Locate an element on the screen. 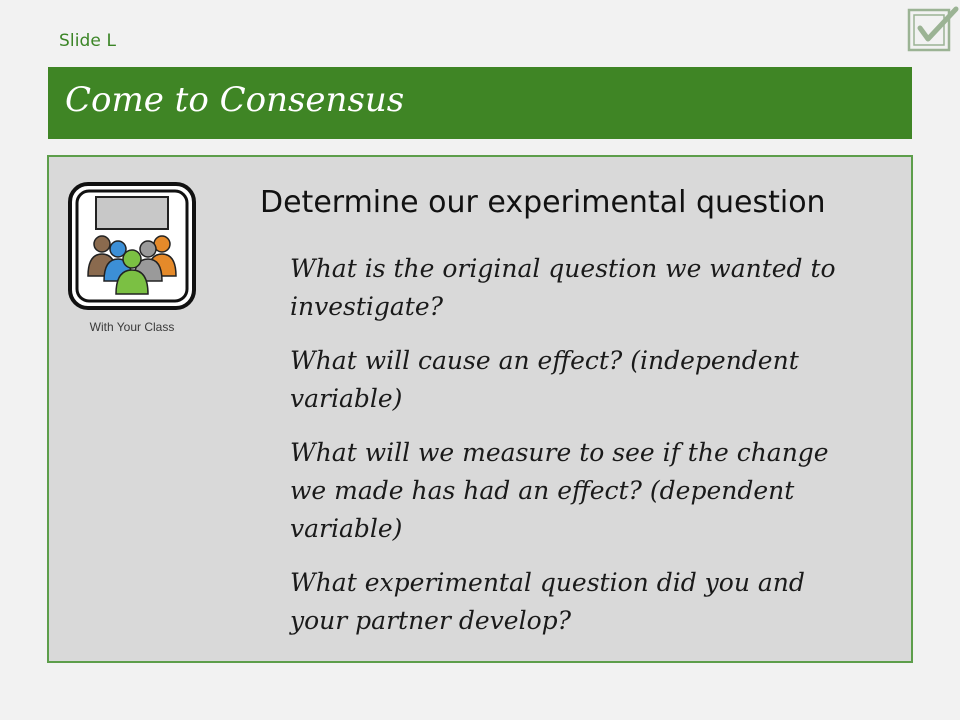  checkbox-check-icon is located at coordinates (933, 29).